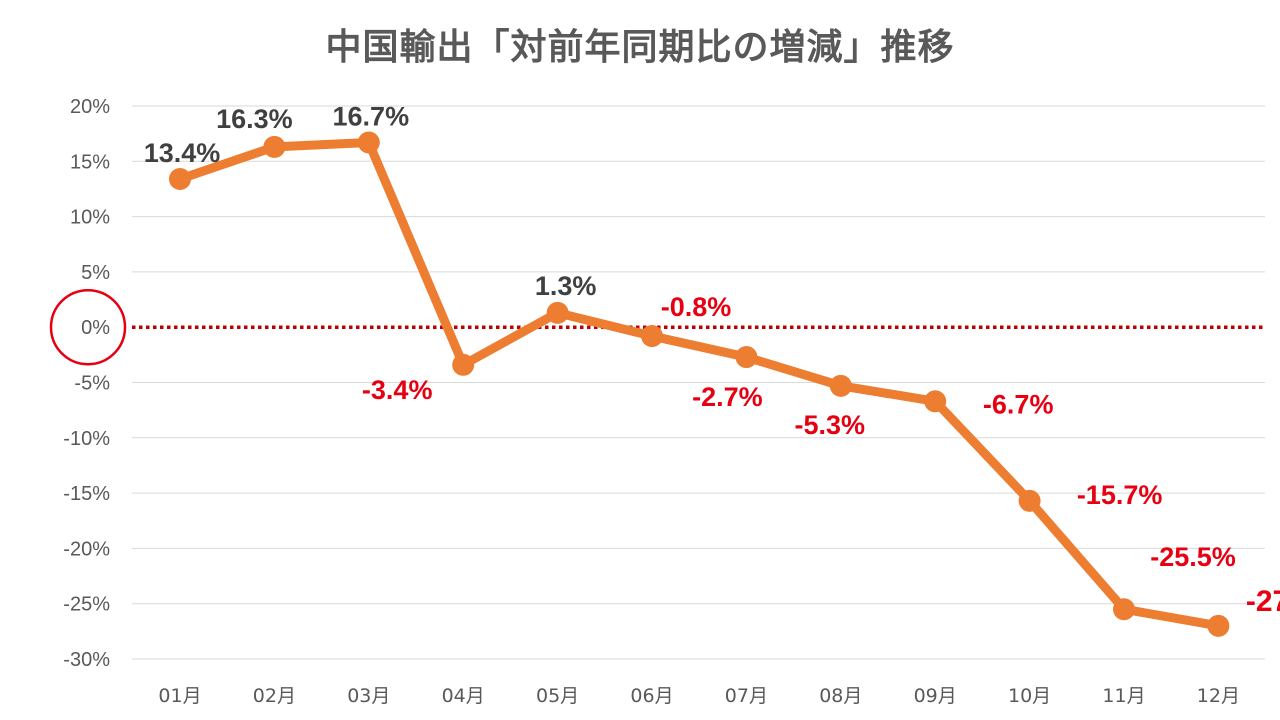 This screenshot has height=720, width=1280. I want to click on data-label: -2.7%, so click(727, 397).